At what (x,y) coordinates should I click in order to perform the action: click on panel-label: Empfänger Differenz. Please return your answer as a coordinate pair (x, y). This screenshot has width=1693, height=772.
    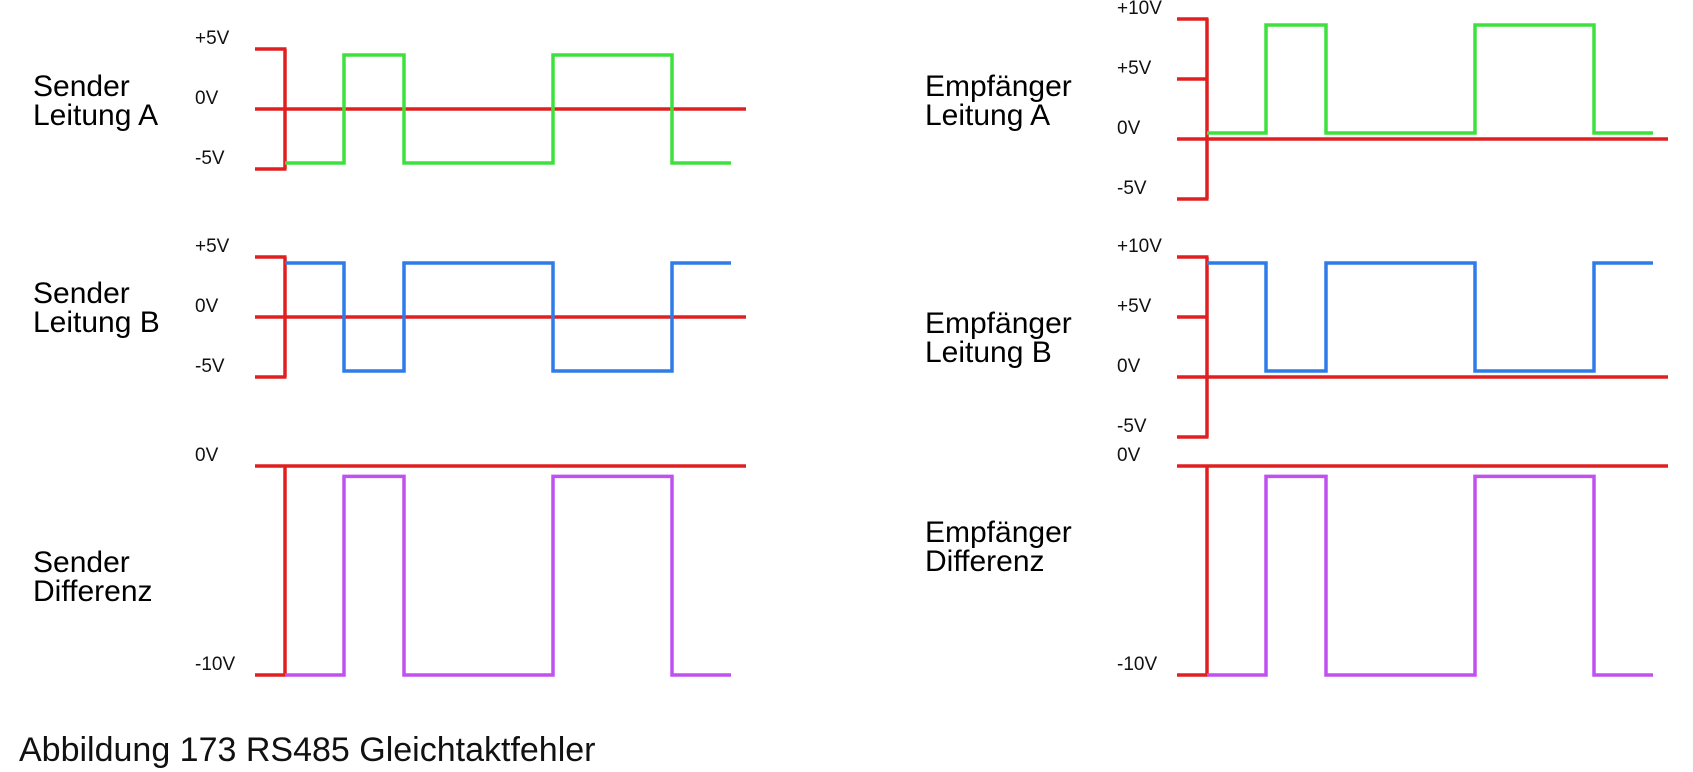
    Looking at the image, I should click on (998, 547).